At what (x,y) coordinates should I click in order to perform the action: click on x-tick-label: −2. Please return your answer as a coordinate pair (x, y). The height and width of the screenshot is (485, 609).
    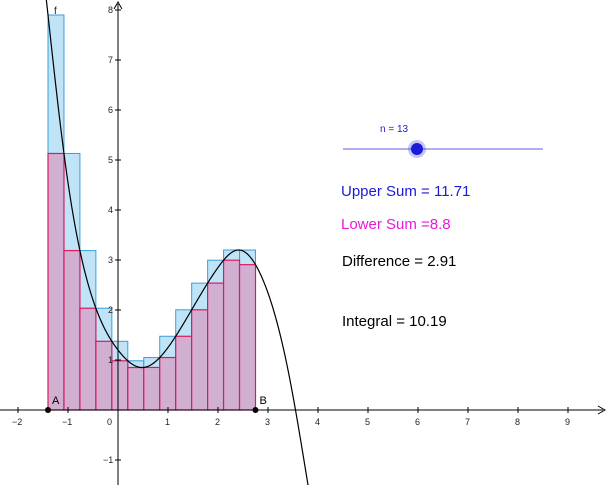
    Looking at the image, I should click on (17, 422).